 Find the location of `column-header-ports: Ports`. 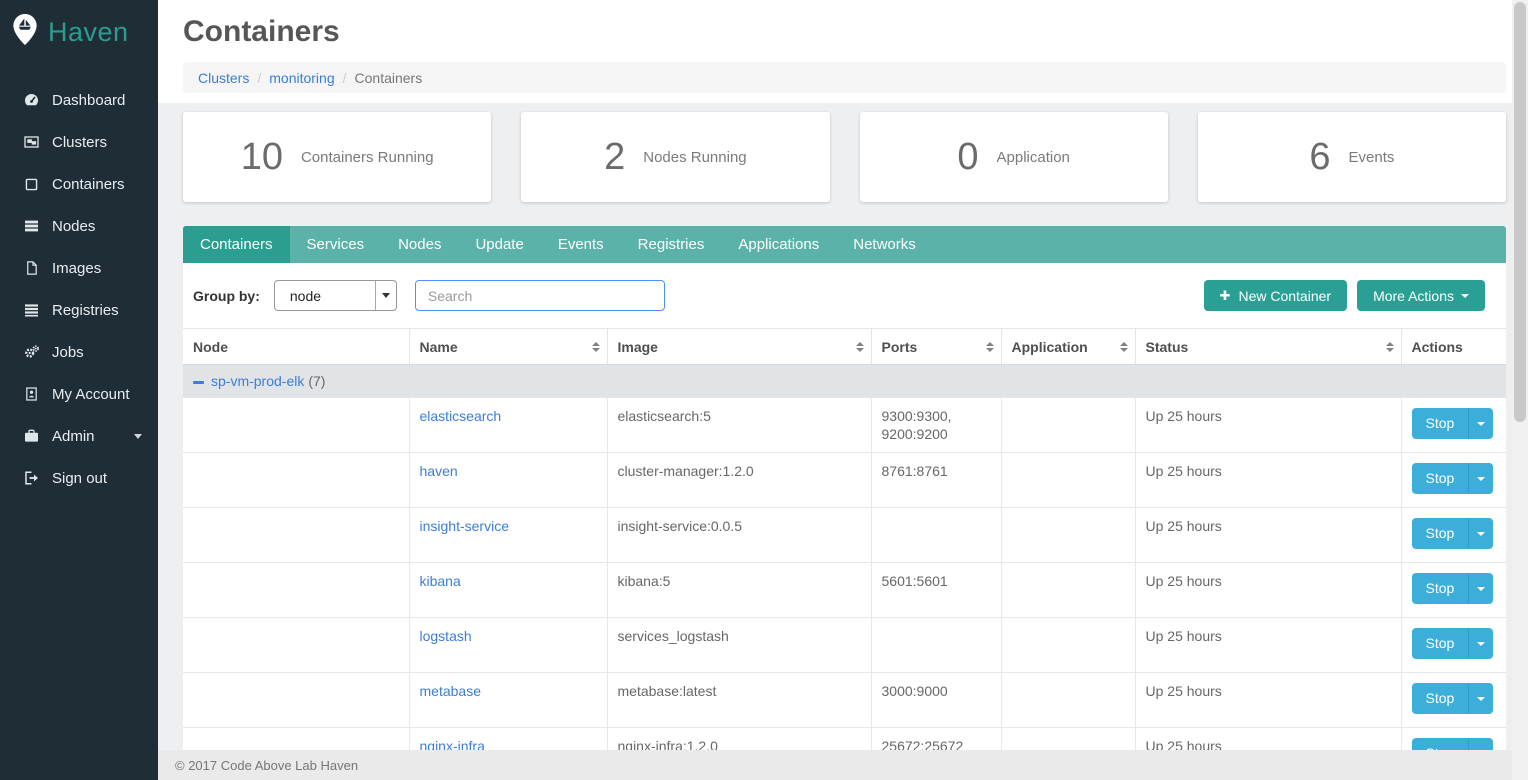

column-header-ports: Ports is located at coordinates (935, 346).